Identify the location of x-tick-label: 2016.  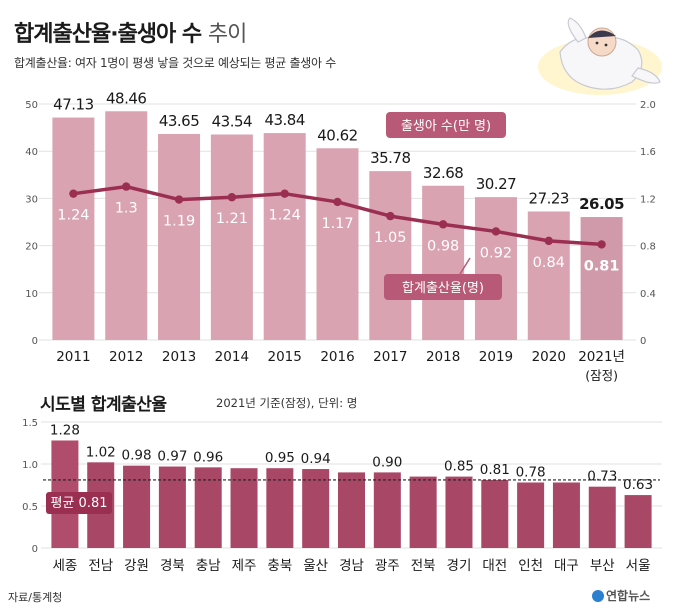
(337, 357).